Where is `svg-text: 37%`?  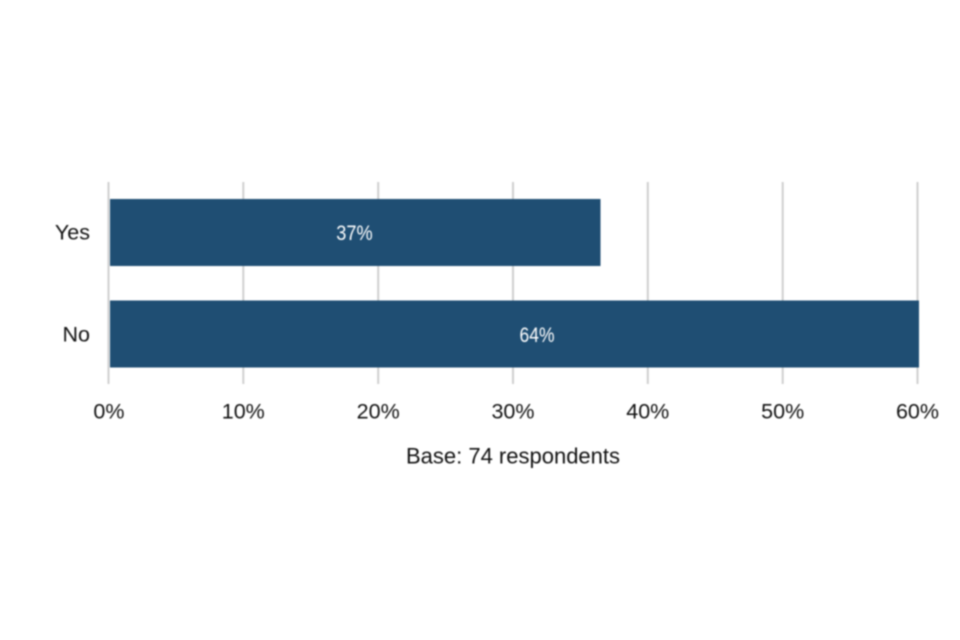
svg-text: 37% is located at coordinates (354, 233).